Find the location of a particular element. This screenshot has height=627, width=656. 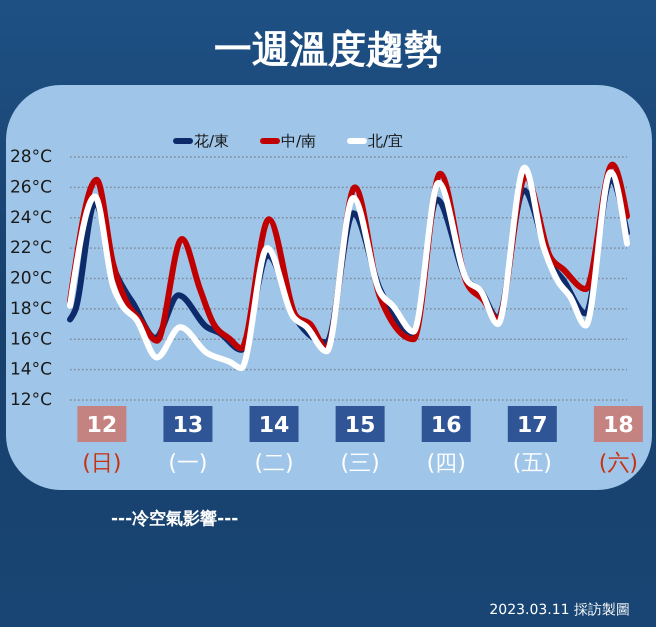

y-tick-label: 26°C is located at coordinates (31, 187).